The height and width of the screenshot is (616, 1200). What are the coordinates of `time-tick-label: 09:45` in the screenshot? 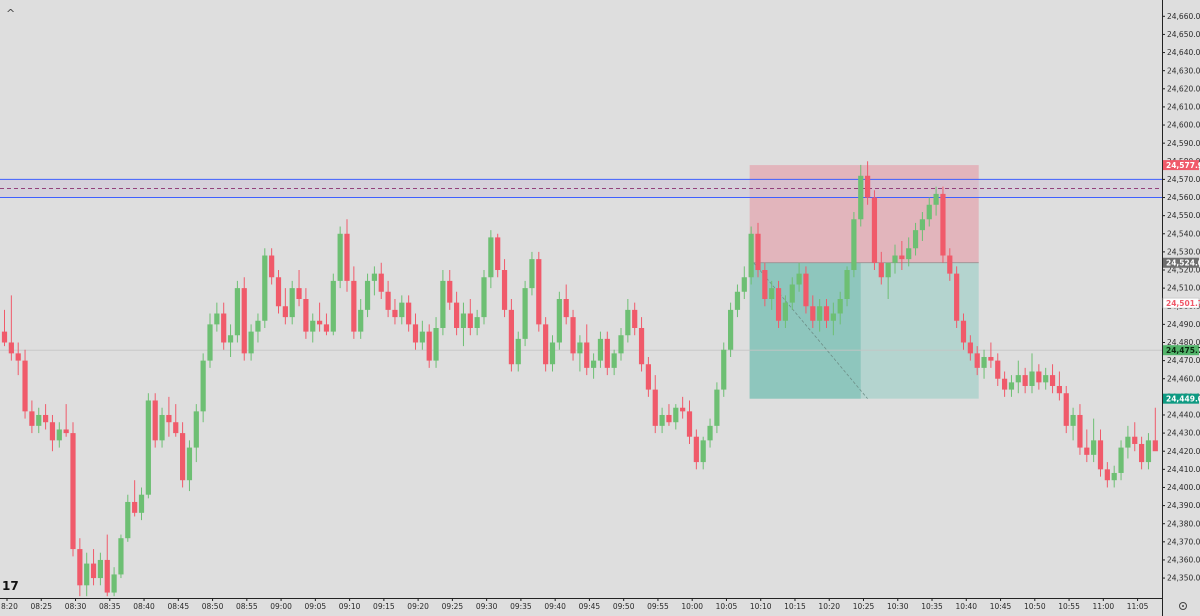 It's located at (590, 606).